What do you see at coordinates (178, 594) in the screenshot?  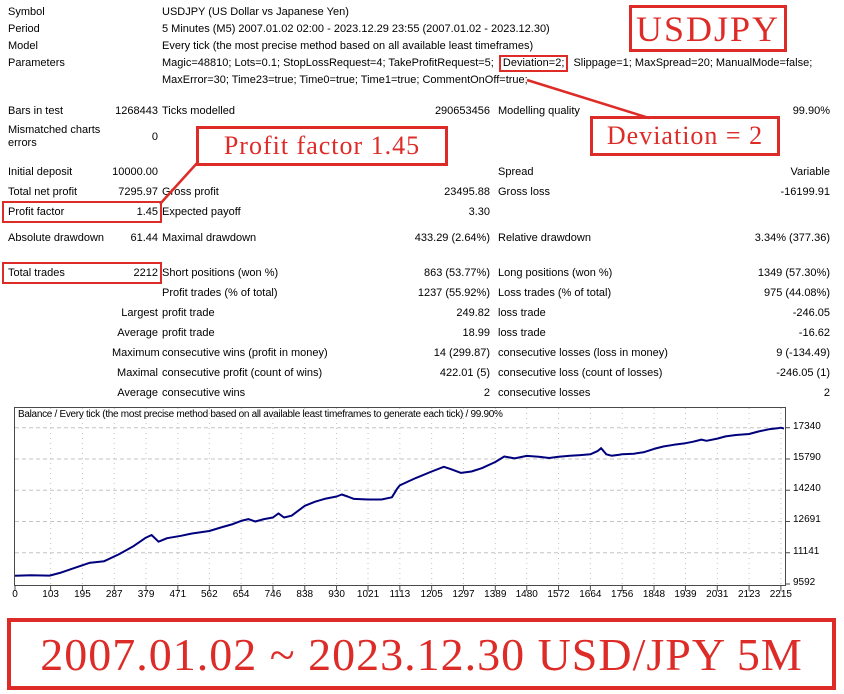 I see `x-tick-label: 471` at bounding box center [178, 594].